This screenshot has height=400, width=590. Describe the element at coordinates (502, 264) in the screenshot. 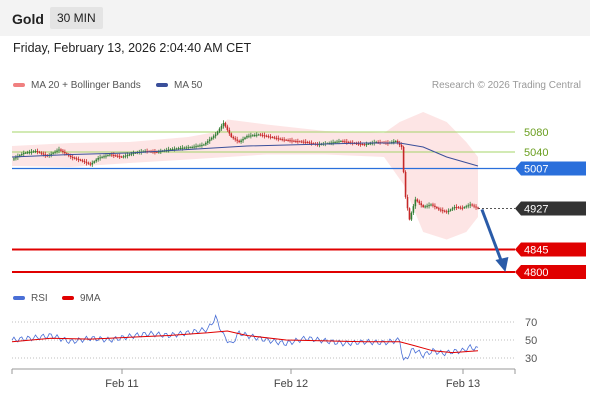

I see `forecast-arrow-head` at that location.